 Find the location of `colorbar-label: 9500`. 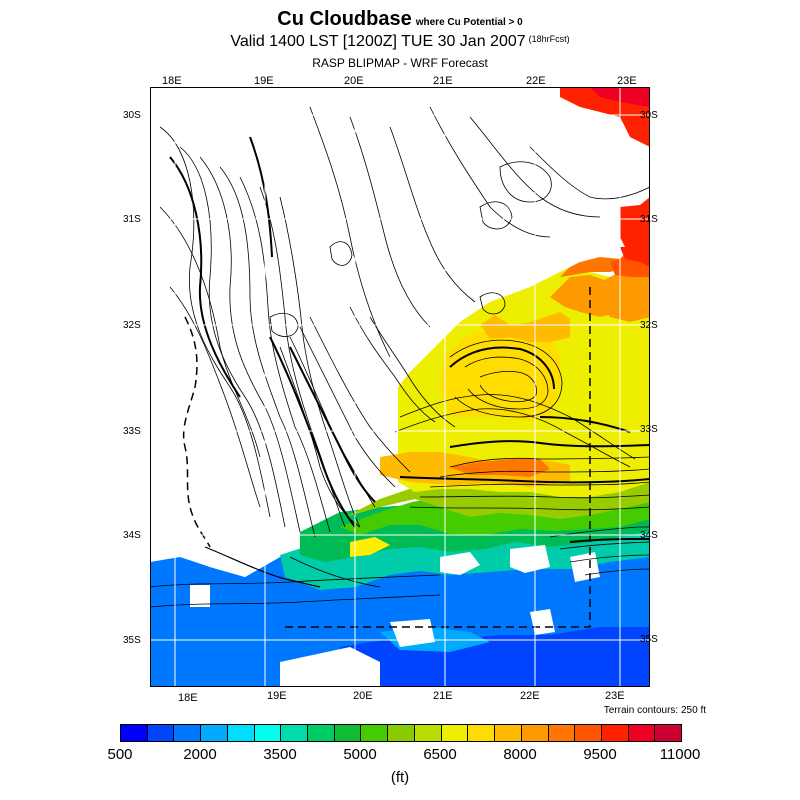

colorbar-label: 9500 is located at coordinates (600, 754).